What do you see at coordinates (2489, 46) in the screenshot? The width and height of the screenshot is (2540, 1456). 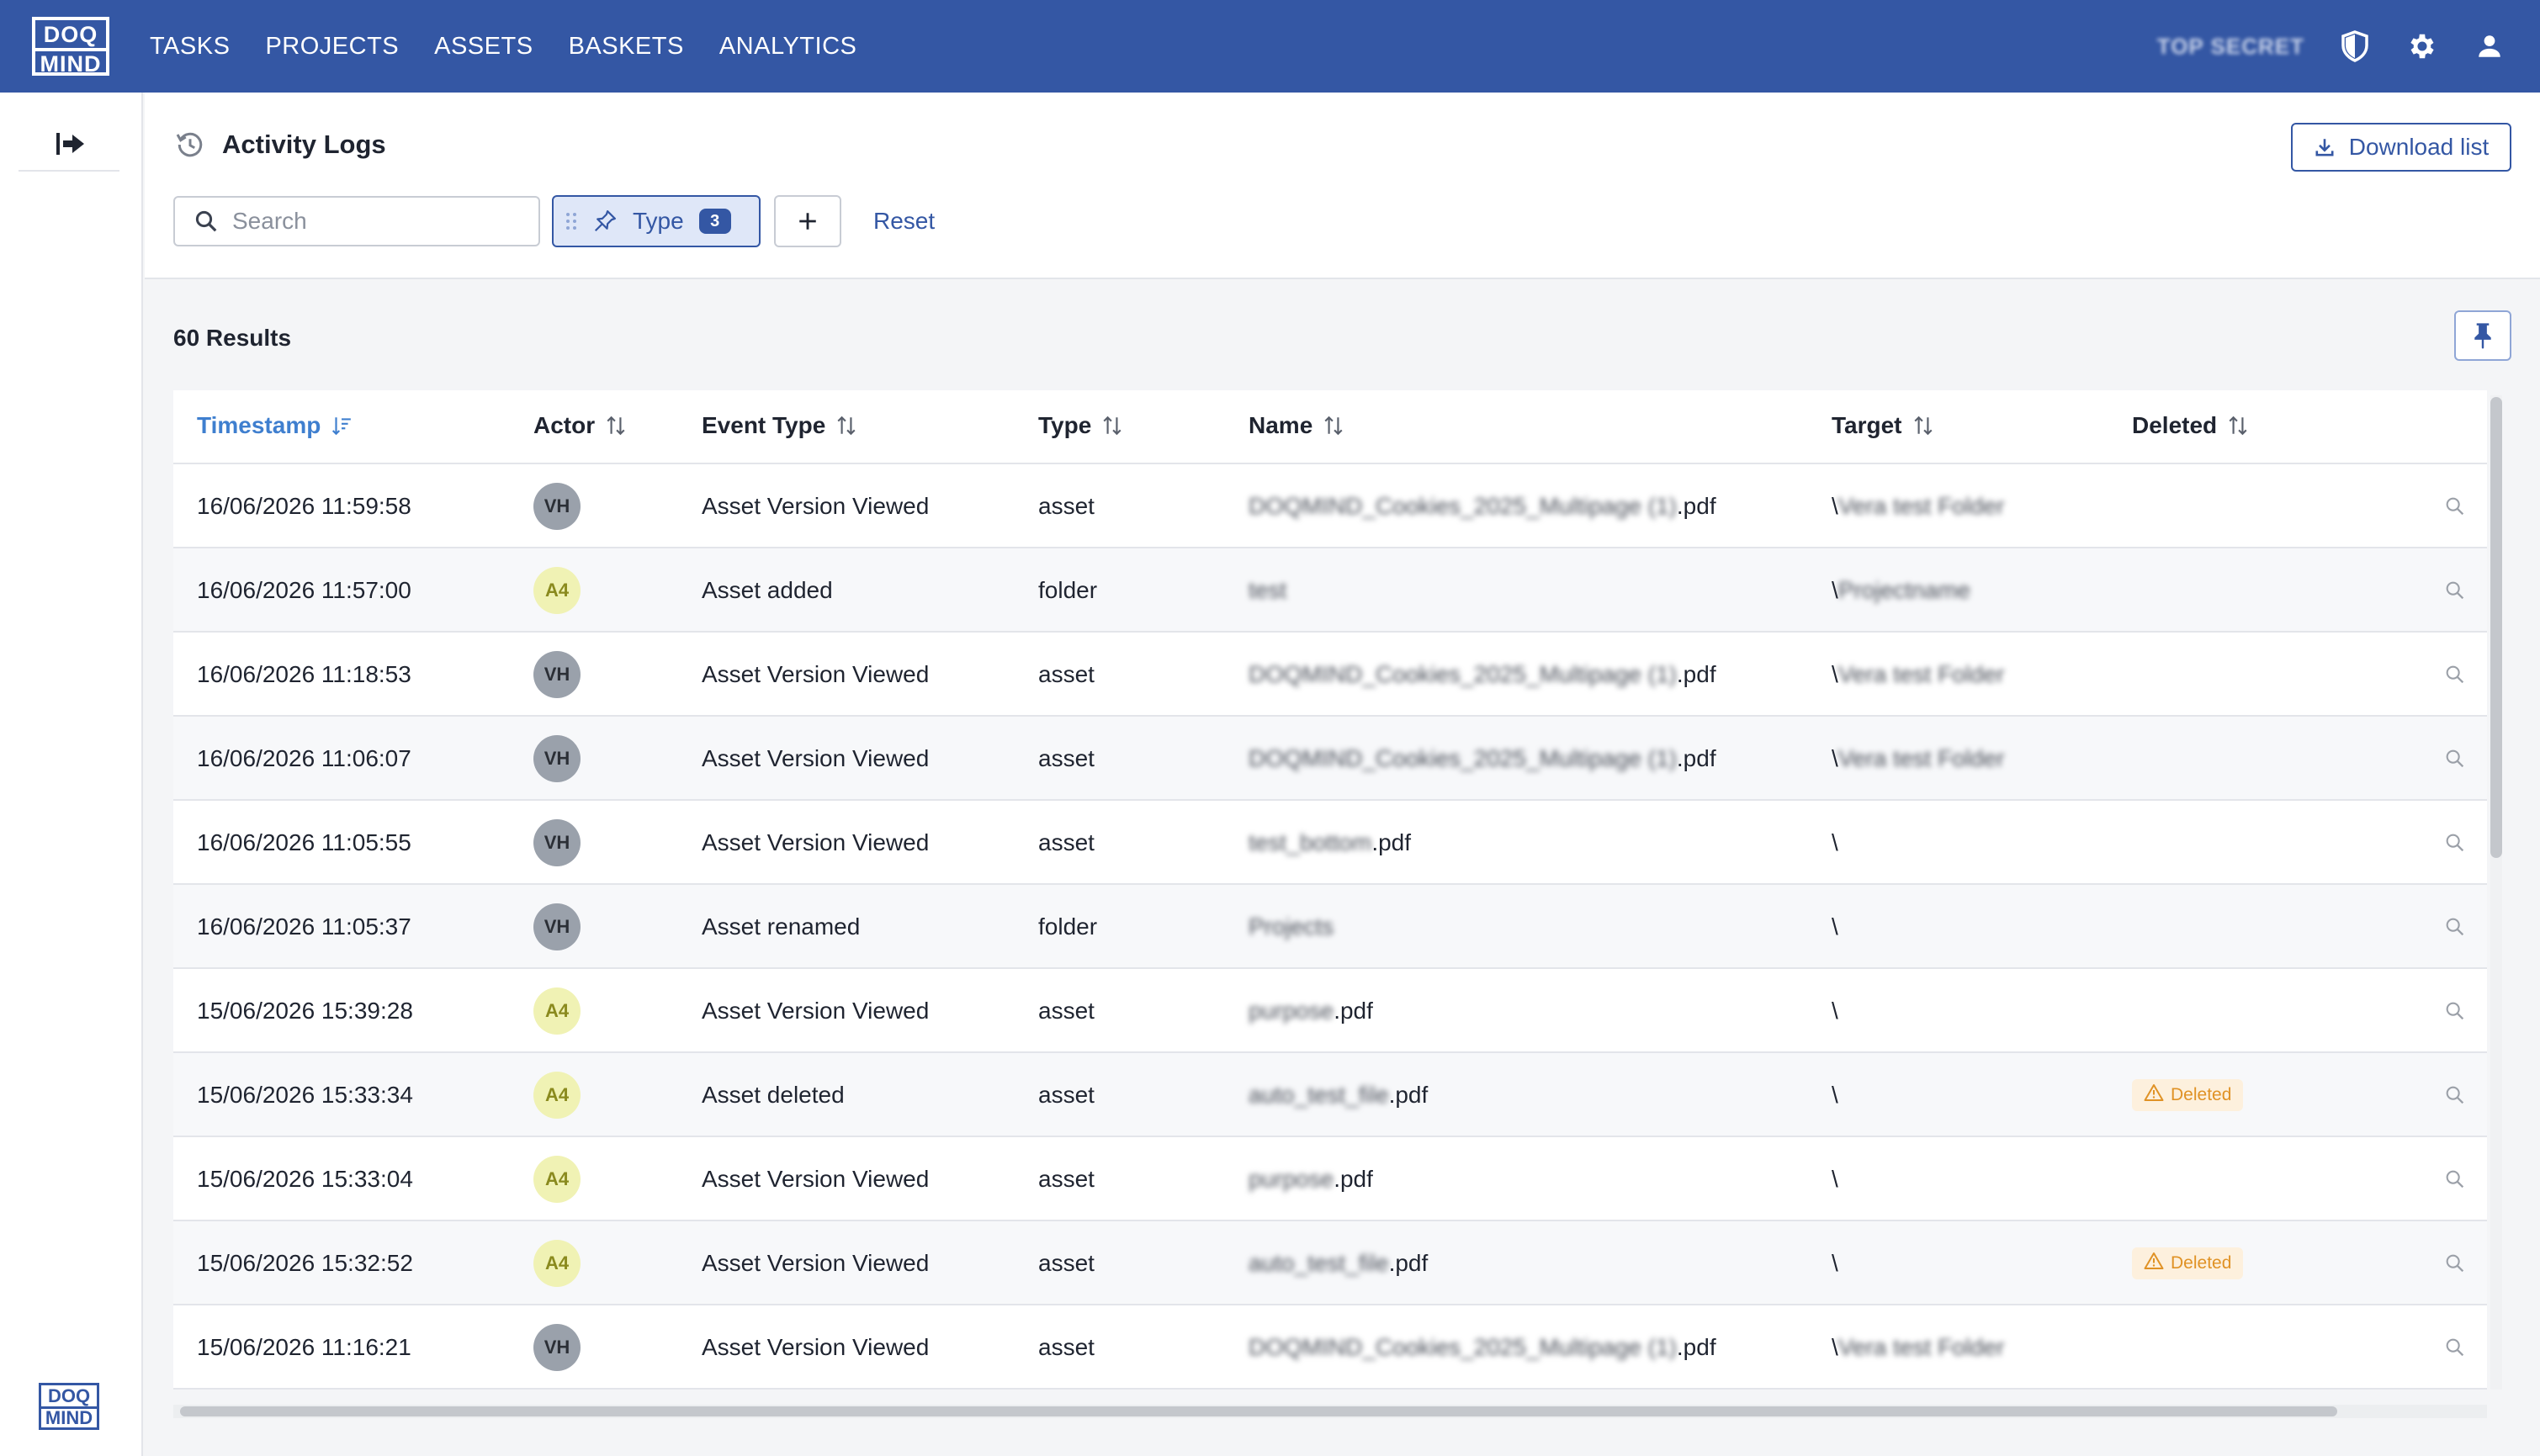 I see `user-icon` at bounding box center [2489, 46].